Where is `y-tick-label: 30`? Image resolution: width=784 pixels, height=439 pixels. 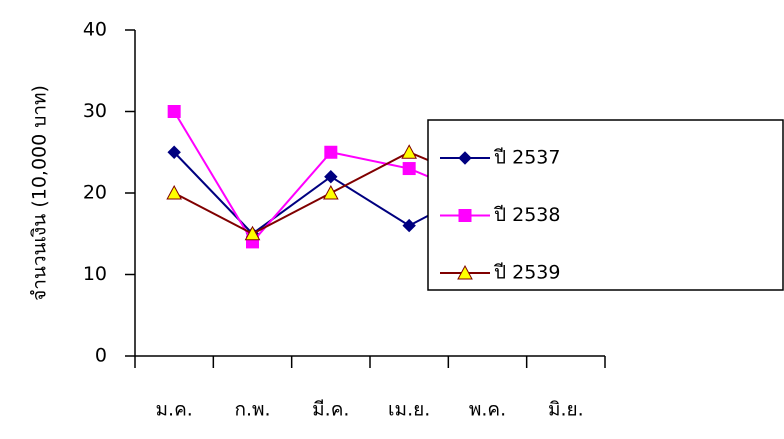
y-tick-label: 30 is located at coordinates (95, 111).